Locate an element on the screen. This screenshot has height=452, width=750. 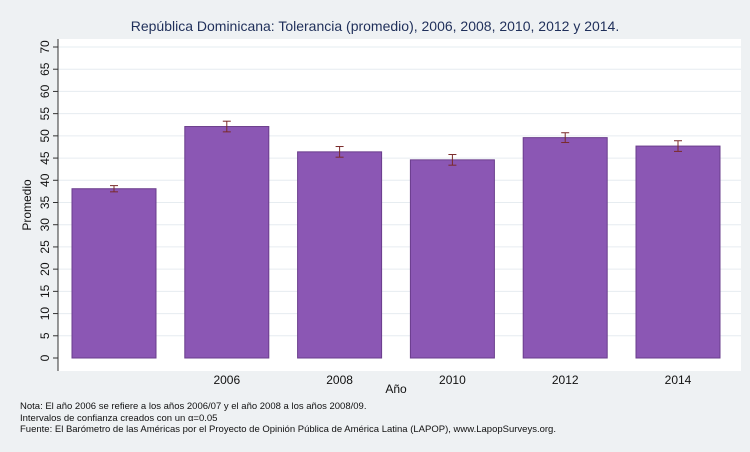
x-tick-label: 2006 is located at coordinates (226, 380).